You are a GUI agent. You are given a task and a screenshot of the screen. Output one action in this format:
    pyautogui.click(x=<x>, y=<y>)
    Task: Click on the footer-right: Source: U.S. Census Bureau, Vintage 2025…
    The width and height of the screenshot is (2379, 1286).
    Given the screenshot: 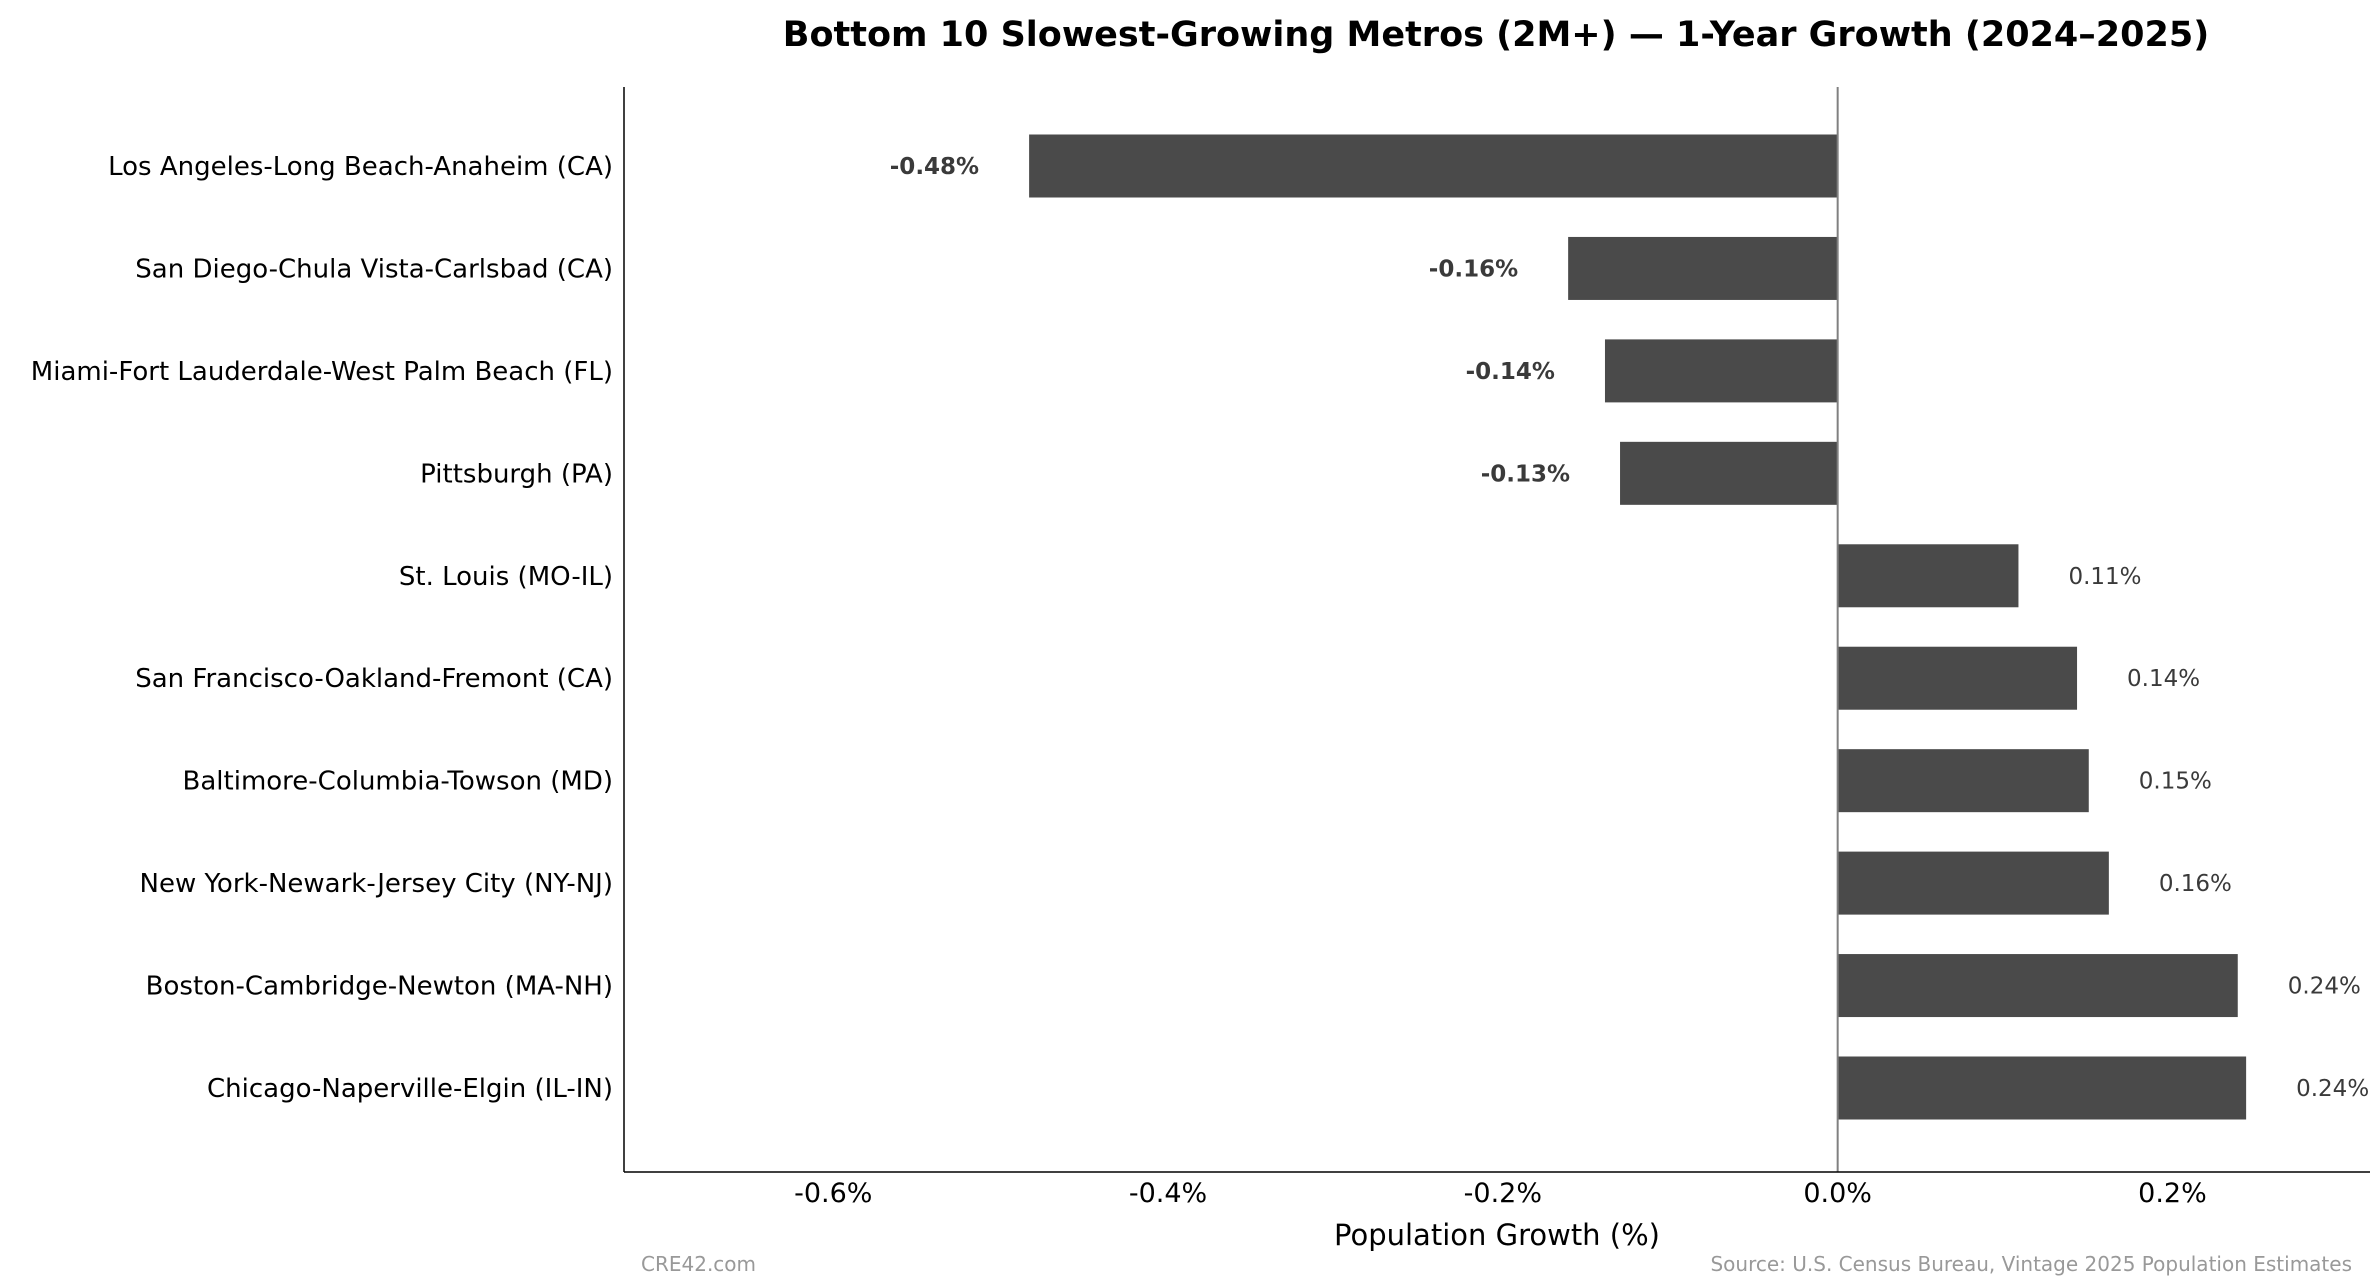 What is the action you would take?
    pyautogui.click(x=2031, y=1264)
    